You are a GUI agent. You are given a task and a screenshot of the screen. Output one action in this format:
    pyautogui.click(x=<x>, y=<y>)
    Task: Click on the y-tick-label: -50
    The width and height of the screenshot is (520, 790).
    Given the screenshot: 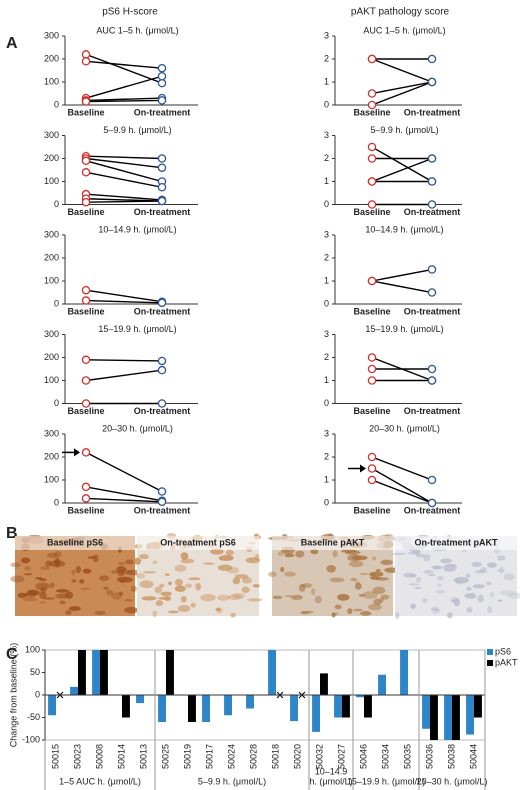 What is the action you would take?
    pyautogui.click(x=33, y=717)
    